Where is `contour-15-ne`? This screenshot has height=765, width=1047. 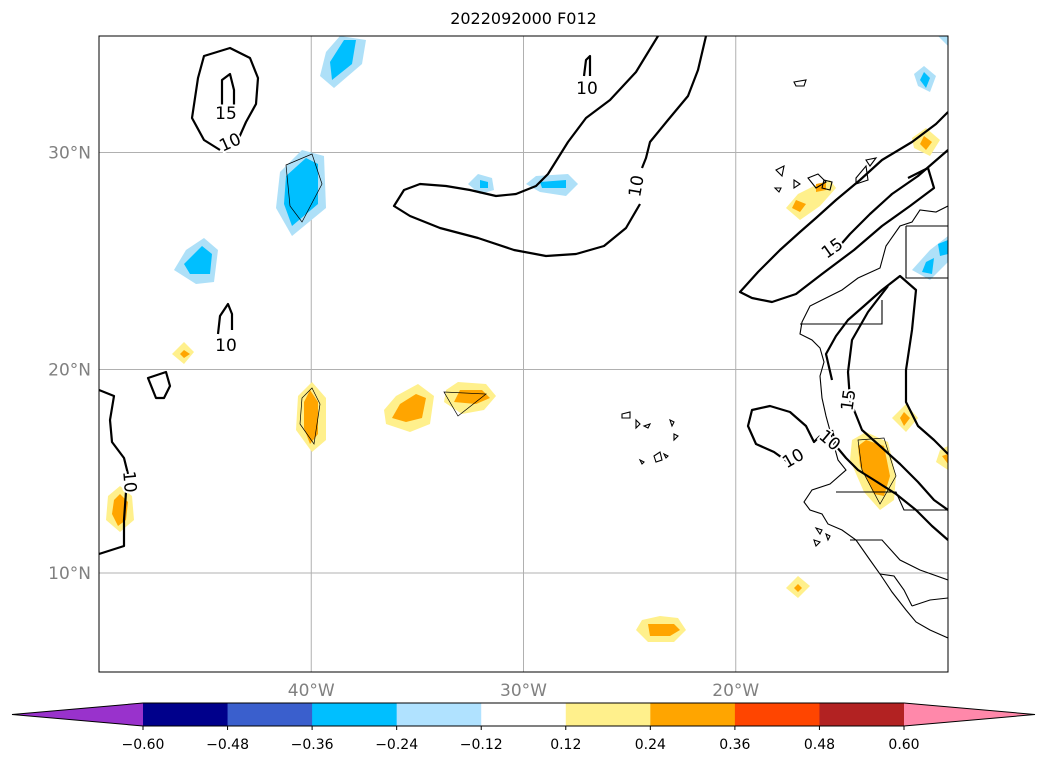
contour-15-ne is located at coordinates (843, 207).